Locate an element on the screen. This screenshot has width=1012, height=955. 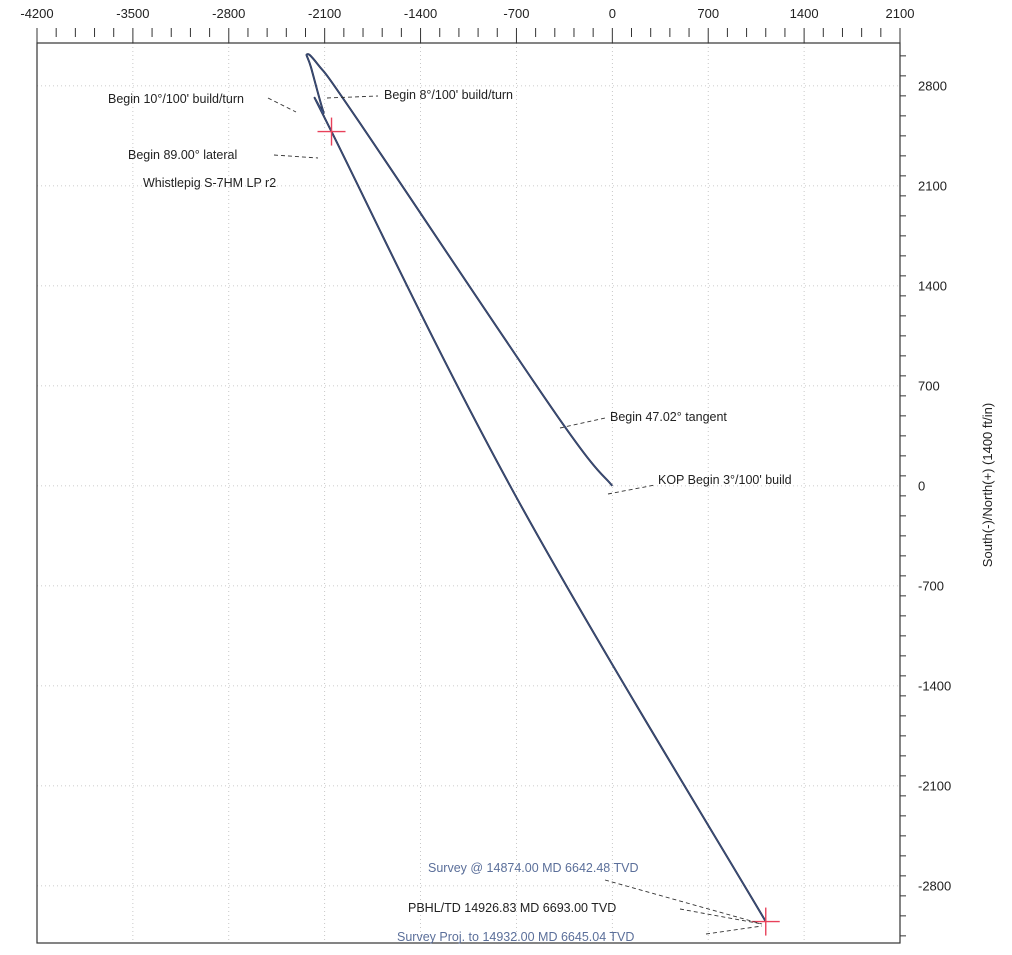
annotation-begin-tangent: Begin 47.02° tangent is located at coordinates (668, 417).